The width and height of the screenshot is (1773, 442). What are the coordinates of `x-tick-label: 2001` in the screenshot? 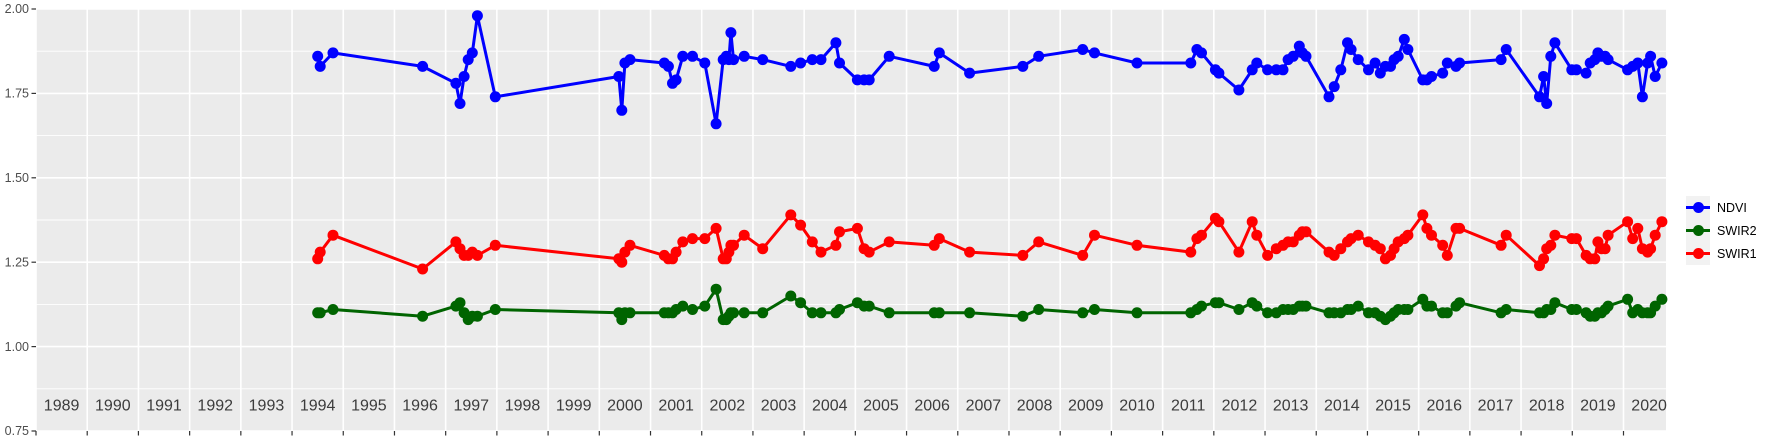 It's located at (676, 406).